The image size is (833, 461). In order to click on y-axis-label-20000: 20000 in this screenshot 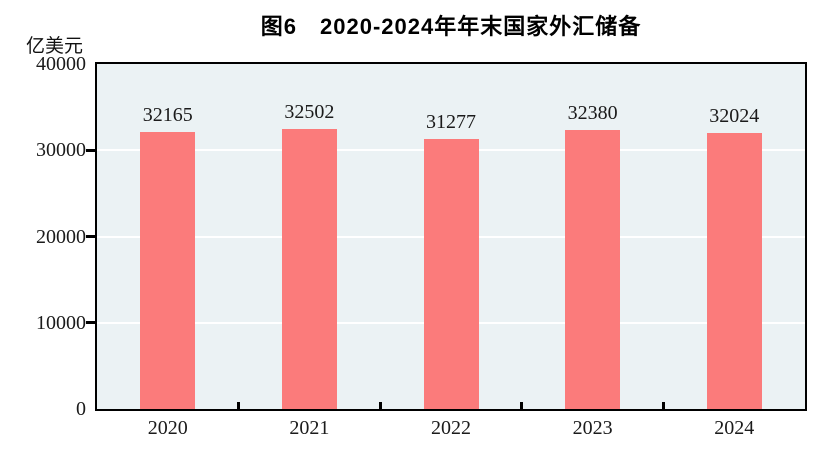, I will do `click(61, 236)`.